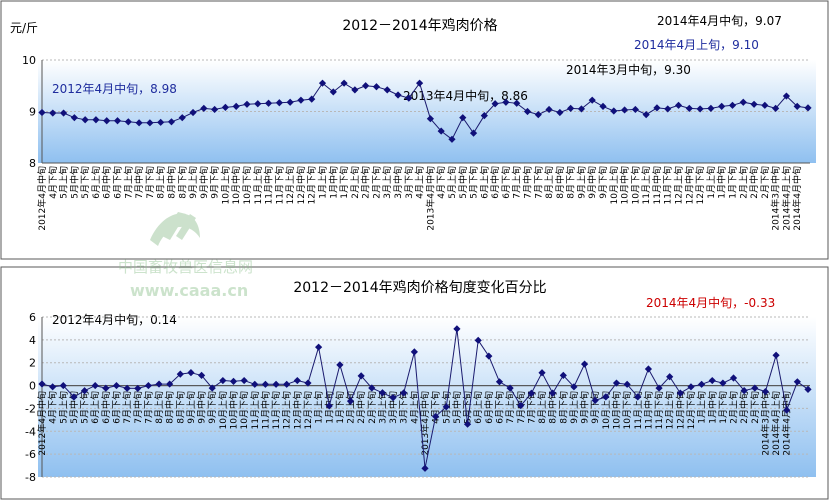 This screenshot has height=501, width=830. Describe the element at coordinates (24, 28) in the screenshot. I see `top-y-axis-label: 元/斤` at that location.